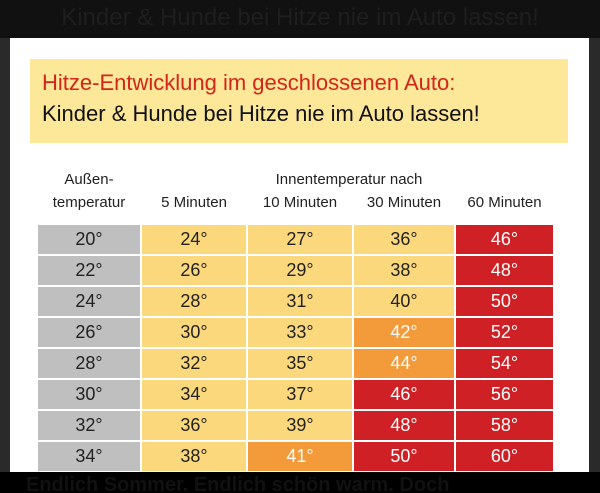 The height and width of the screenshot is (493, 600). Describe the element at coordinates (300, 363) in the screenshot. I see `table-cell-10min: 35°` at that location.